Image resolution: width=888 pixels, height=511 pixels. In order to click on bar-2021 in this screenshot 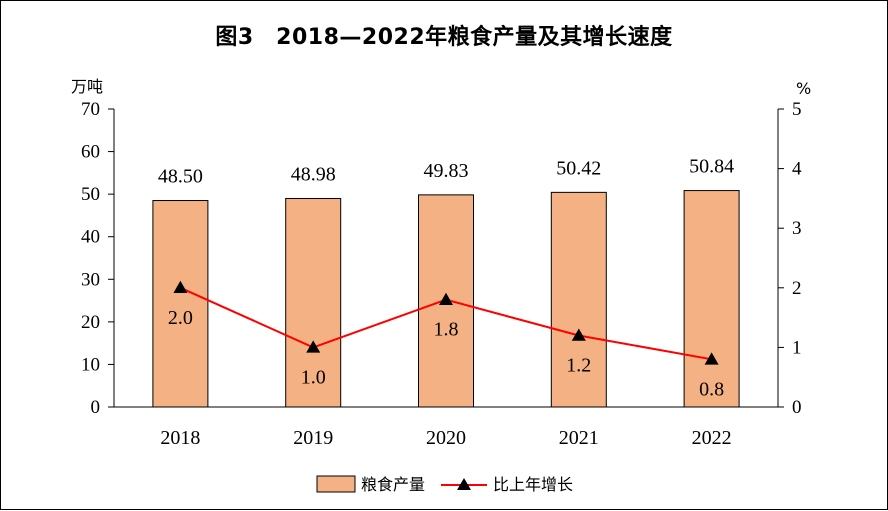, I will do `click(578, 299)`.